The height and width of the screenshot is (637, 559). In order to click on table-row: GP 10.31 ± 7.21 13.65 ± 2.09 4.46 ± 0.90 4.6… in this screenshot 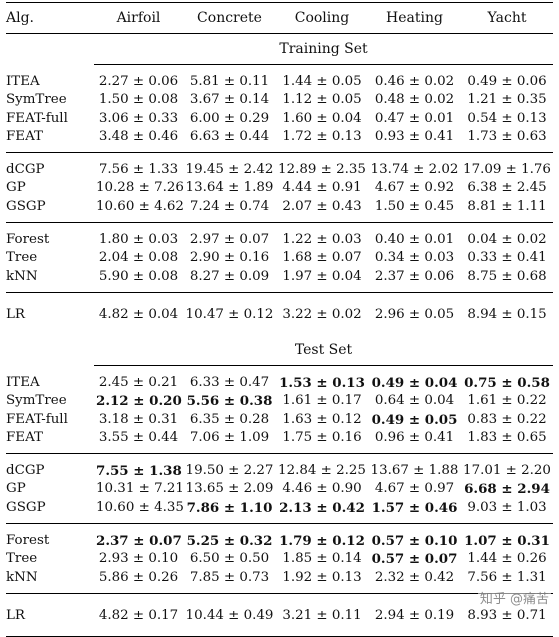, I will do `click(279, 489)`.